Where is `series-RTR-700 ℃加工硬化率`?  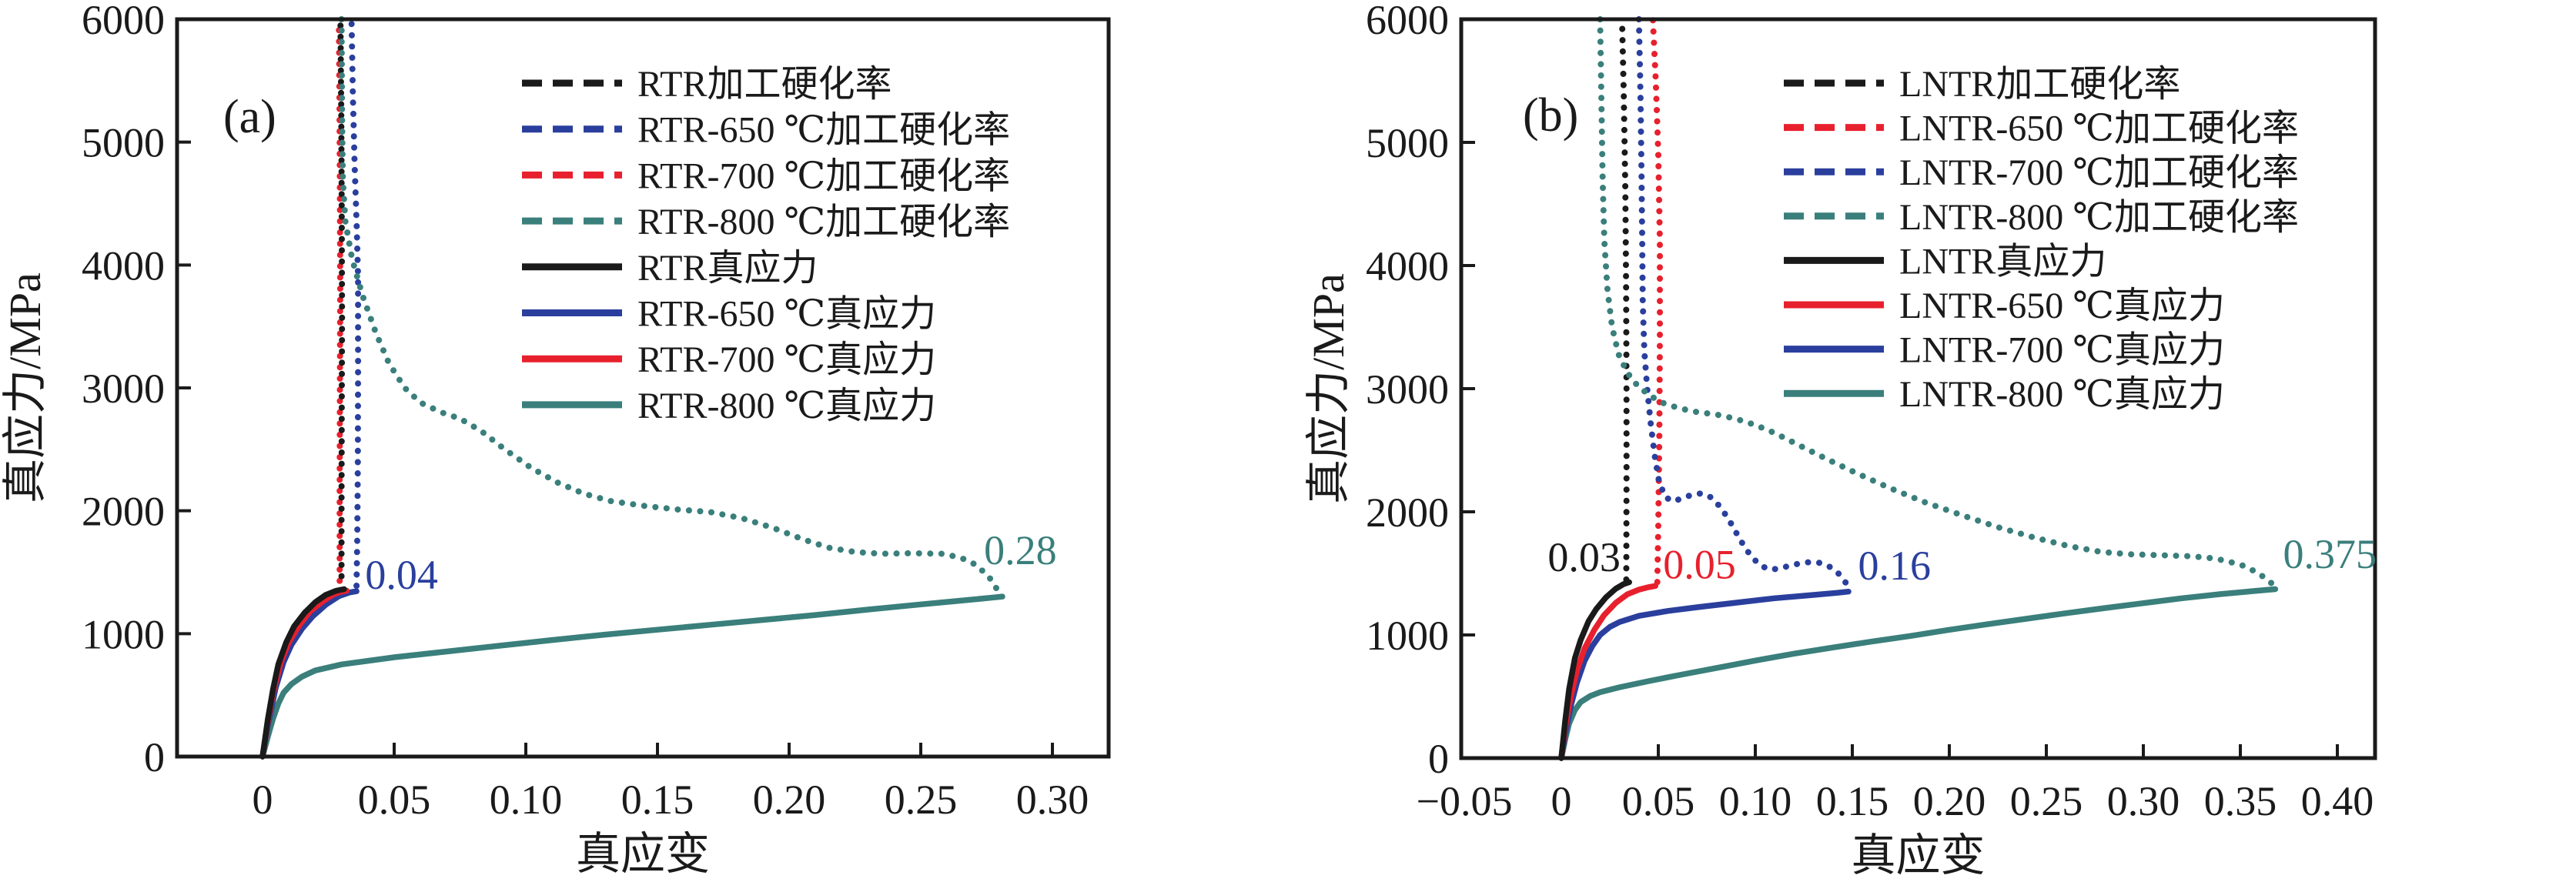
series-RTR-700 ℃加工硬化率 is located at coordinates (340, 300).